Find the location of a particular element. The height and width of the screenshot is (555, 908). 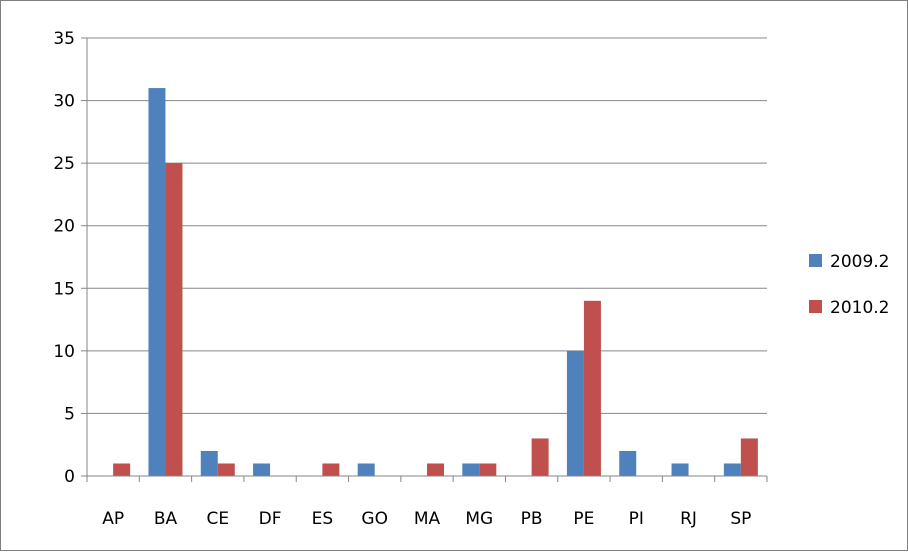

y-tick-label: 5 is located at coordinates (69, 414).